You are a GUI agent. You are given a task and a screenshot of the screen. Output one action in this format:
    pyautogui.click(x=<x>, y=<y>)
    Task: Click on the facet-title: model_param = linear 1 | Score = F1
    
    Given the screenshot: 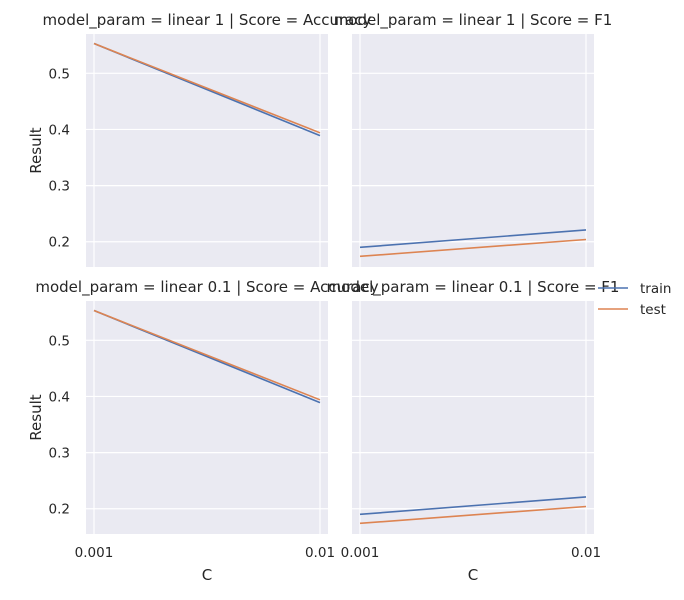 What is the action you would take?
    pyautogui.click(x=473, y=20)
    